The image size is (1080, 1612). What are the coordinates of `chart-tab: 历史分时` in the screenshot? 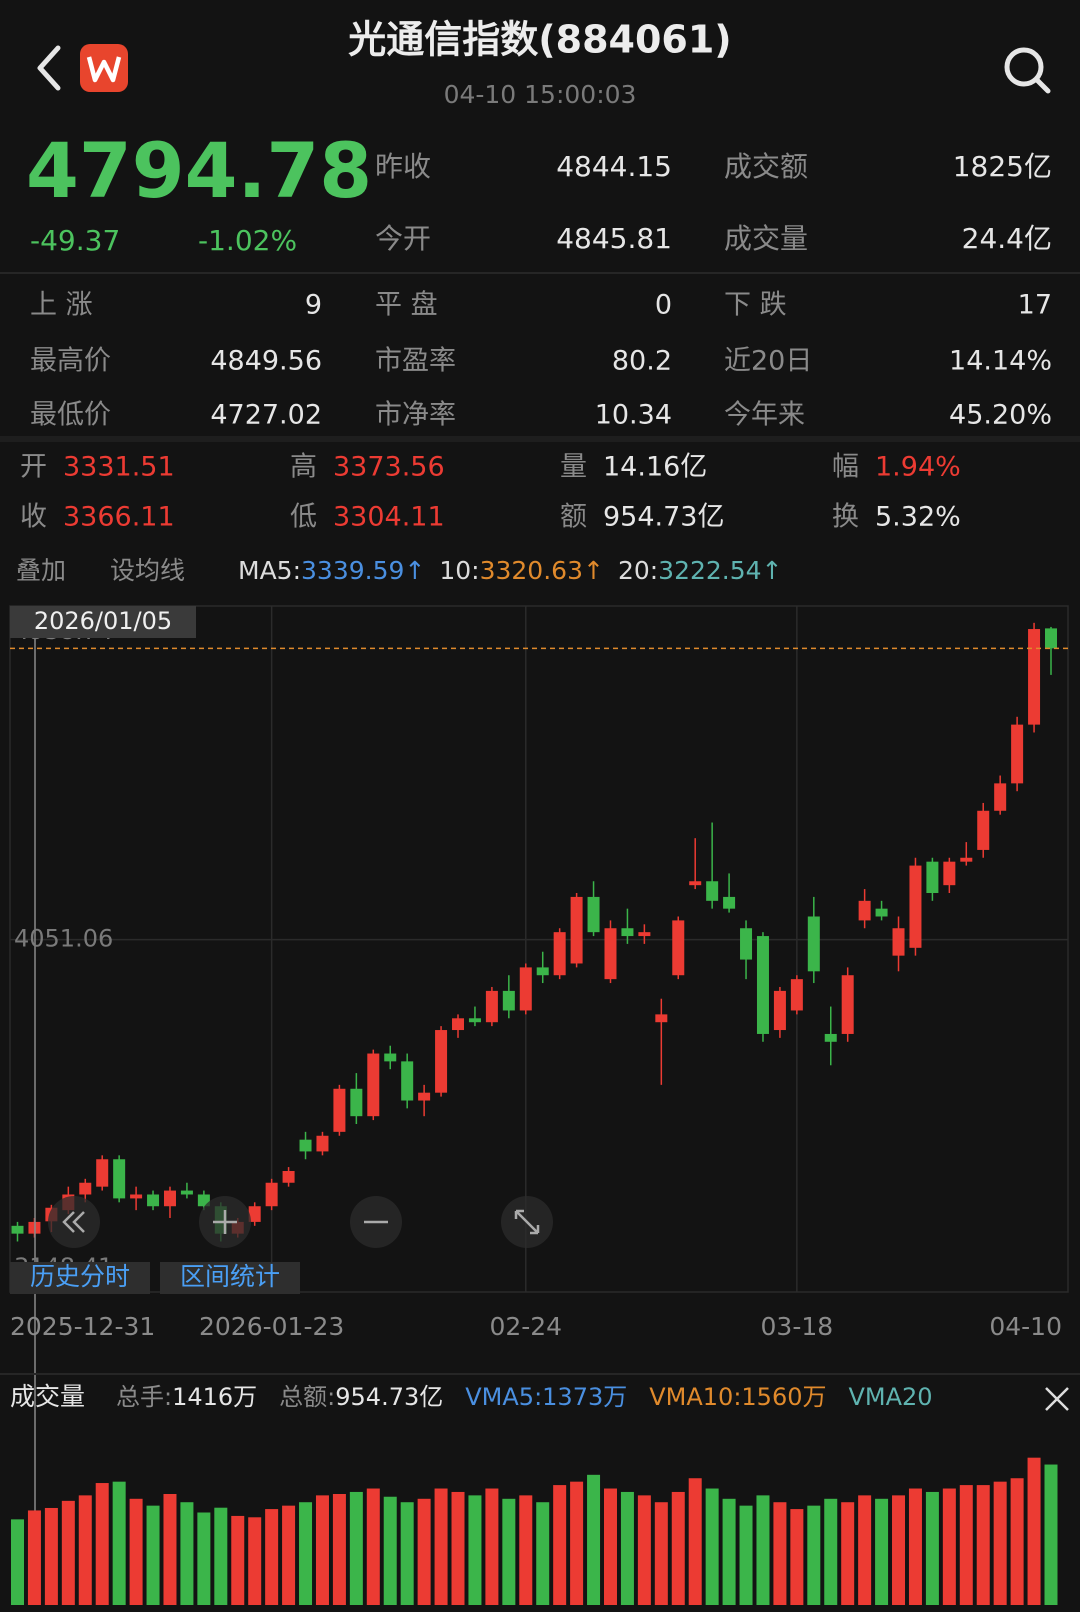 It's located at (80, 1276).